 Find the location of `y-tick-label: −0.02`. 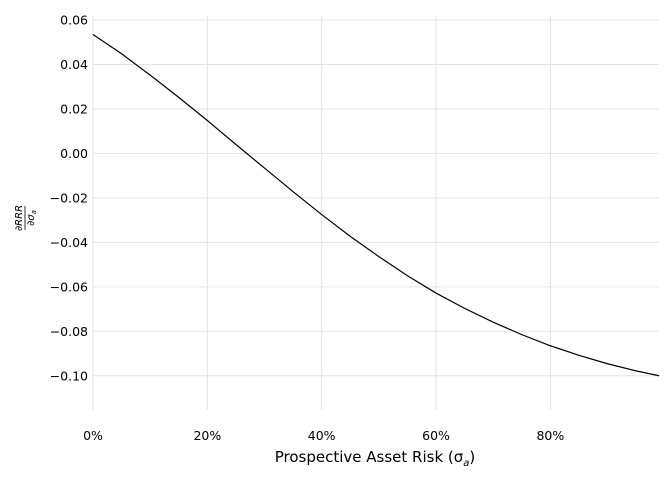

y-tick-label: −0.02 is located at coordinates (69, 197).